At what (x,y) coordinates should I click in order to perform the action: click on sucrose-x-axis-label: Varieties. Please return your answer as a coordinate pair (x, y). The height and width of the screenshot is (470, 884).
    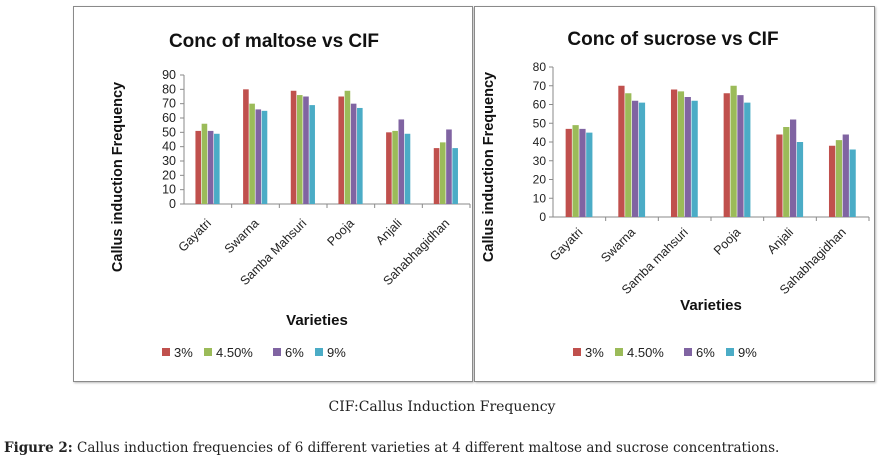
    Looking at the image, I should click on (711, 305).